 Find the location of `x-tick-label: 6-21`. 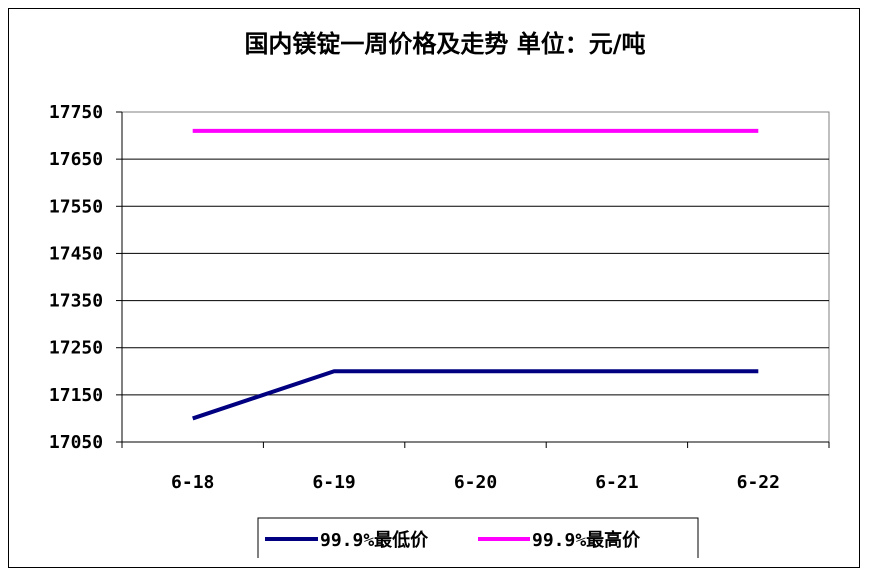

x-tick-label: 6-21 is located at coordinates (616, 482).